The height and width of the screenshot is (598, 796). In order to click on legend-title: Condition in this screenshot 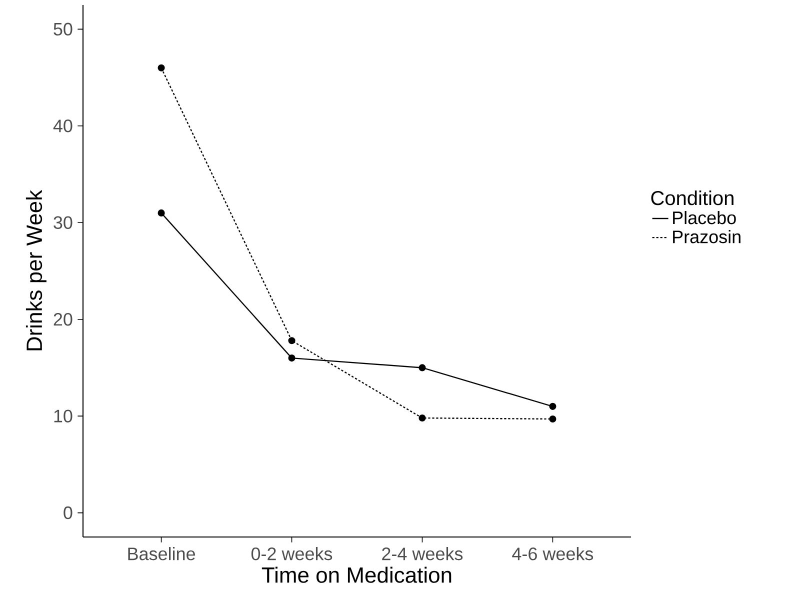, I will do `click(692, 198)`.